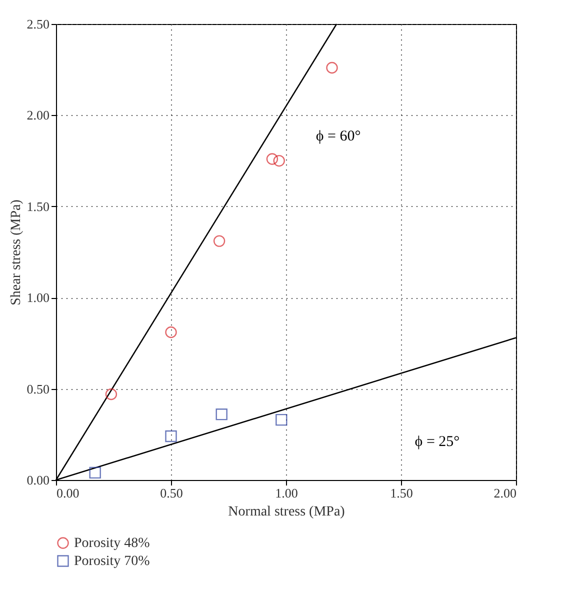  What do you see at coordinates (16, 252) in the screenshot?
I see `y-axis-title: Shear stress (MPa)` at bounding box center [16, 252].